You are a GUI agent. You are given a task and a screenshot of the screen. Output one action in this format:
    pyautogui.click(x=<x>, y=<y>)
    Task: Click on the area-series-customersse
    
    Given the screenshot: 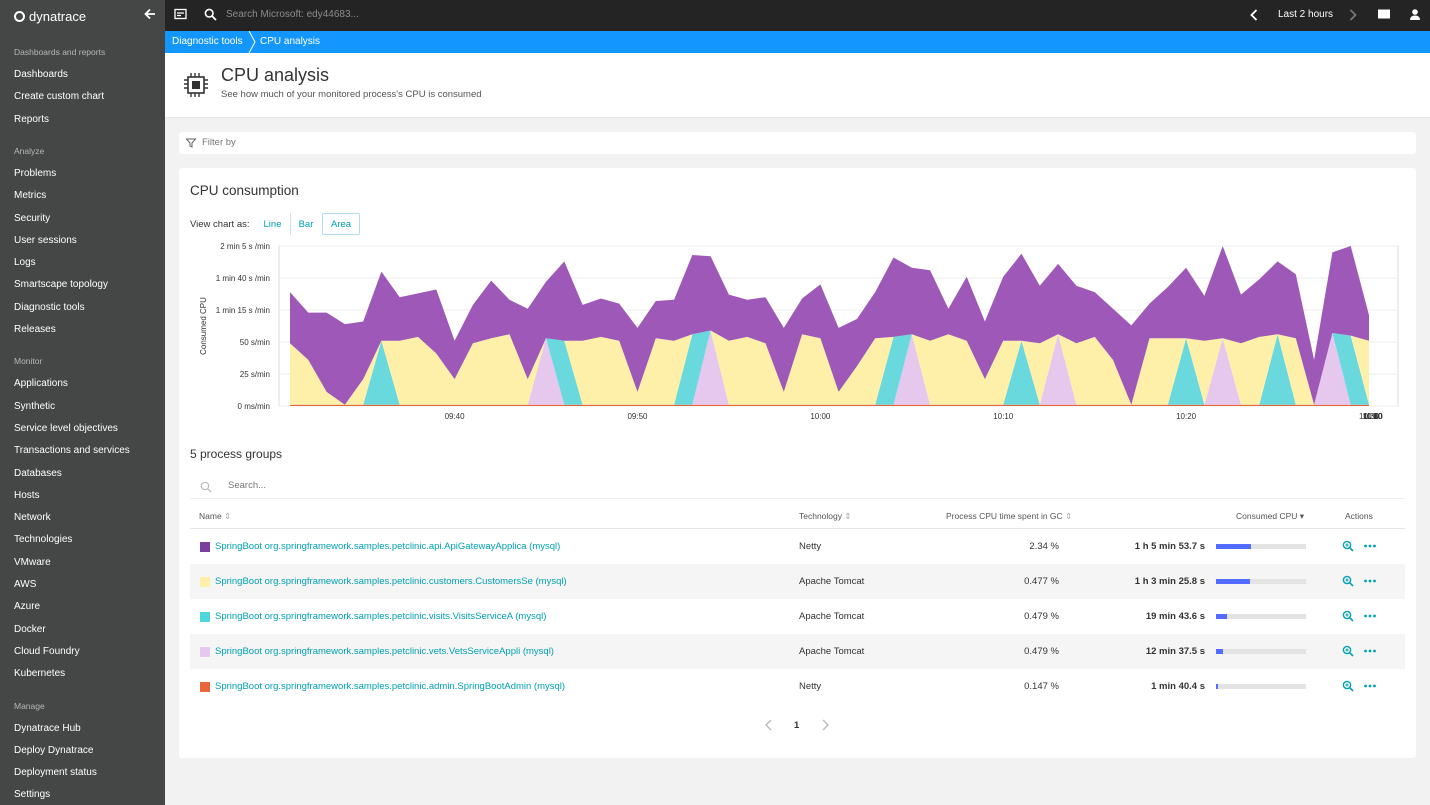 What is the action you would take?
    pyautogui.click(x=829, y=367)
    